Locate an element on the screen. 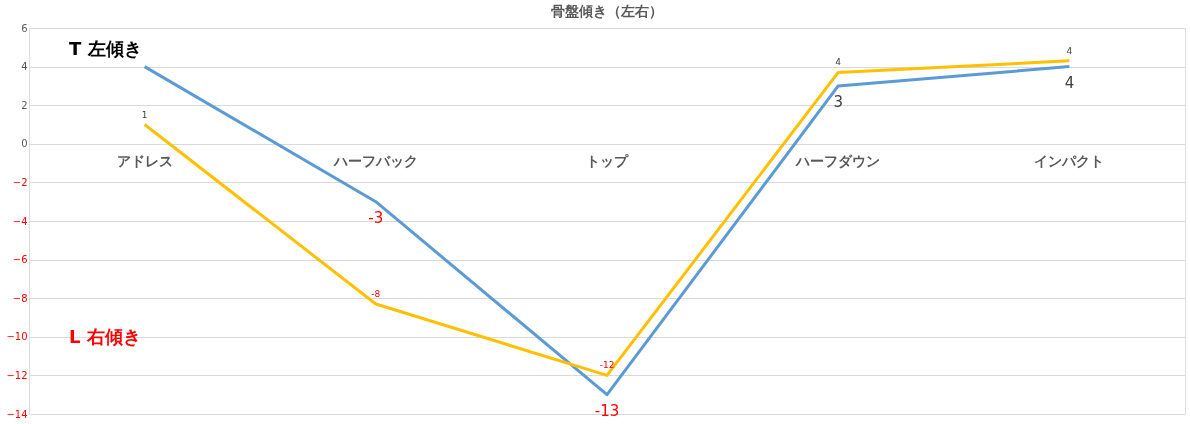  data-label: 3 is located at coordinates (838, 101).